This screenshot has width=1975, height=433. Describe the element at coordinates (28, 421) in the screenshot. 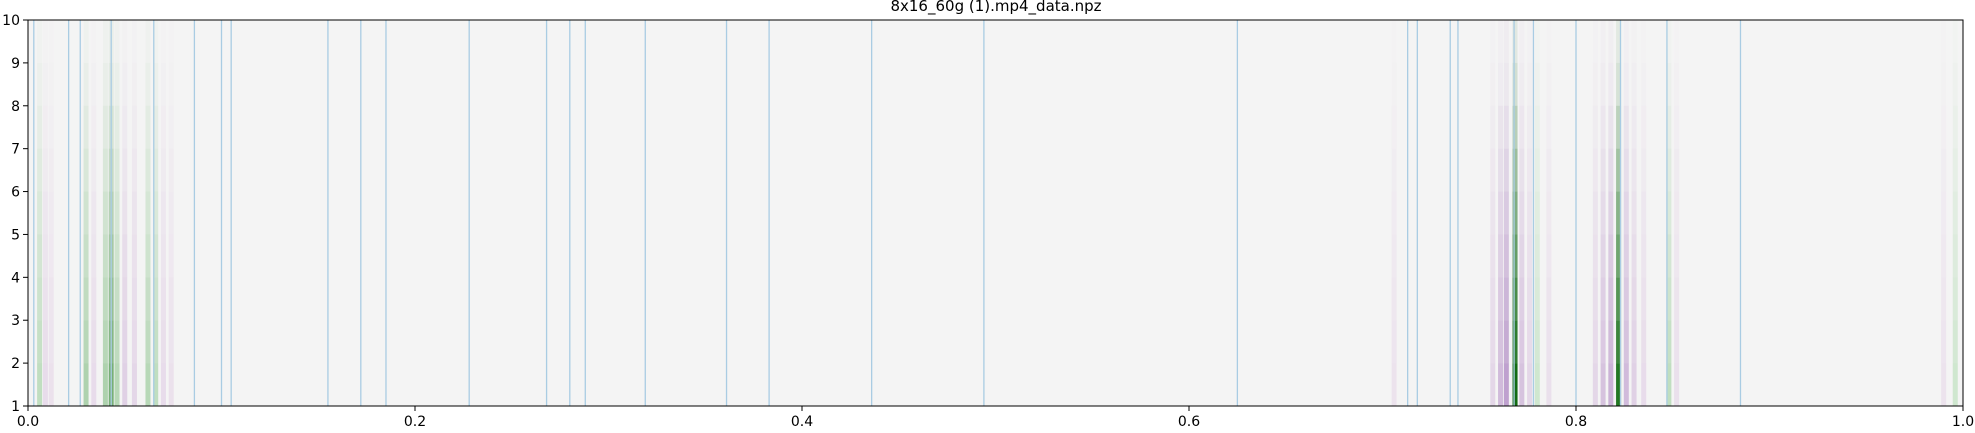

I see `x-tick-label: 0.0` at that location.